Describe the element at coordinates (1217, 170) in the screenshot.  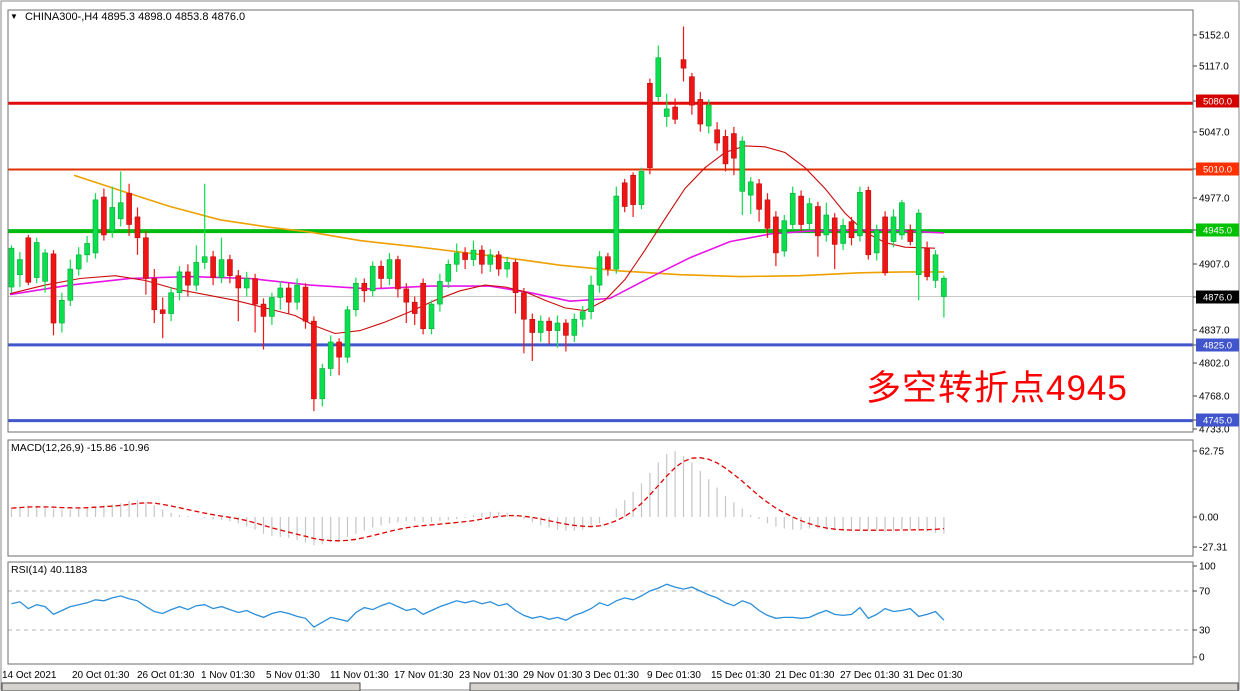
I see `price-badge-label: 5010.0` at that location.